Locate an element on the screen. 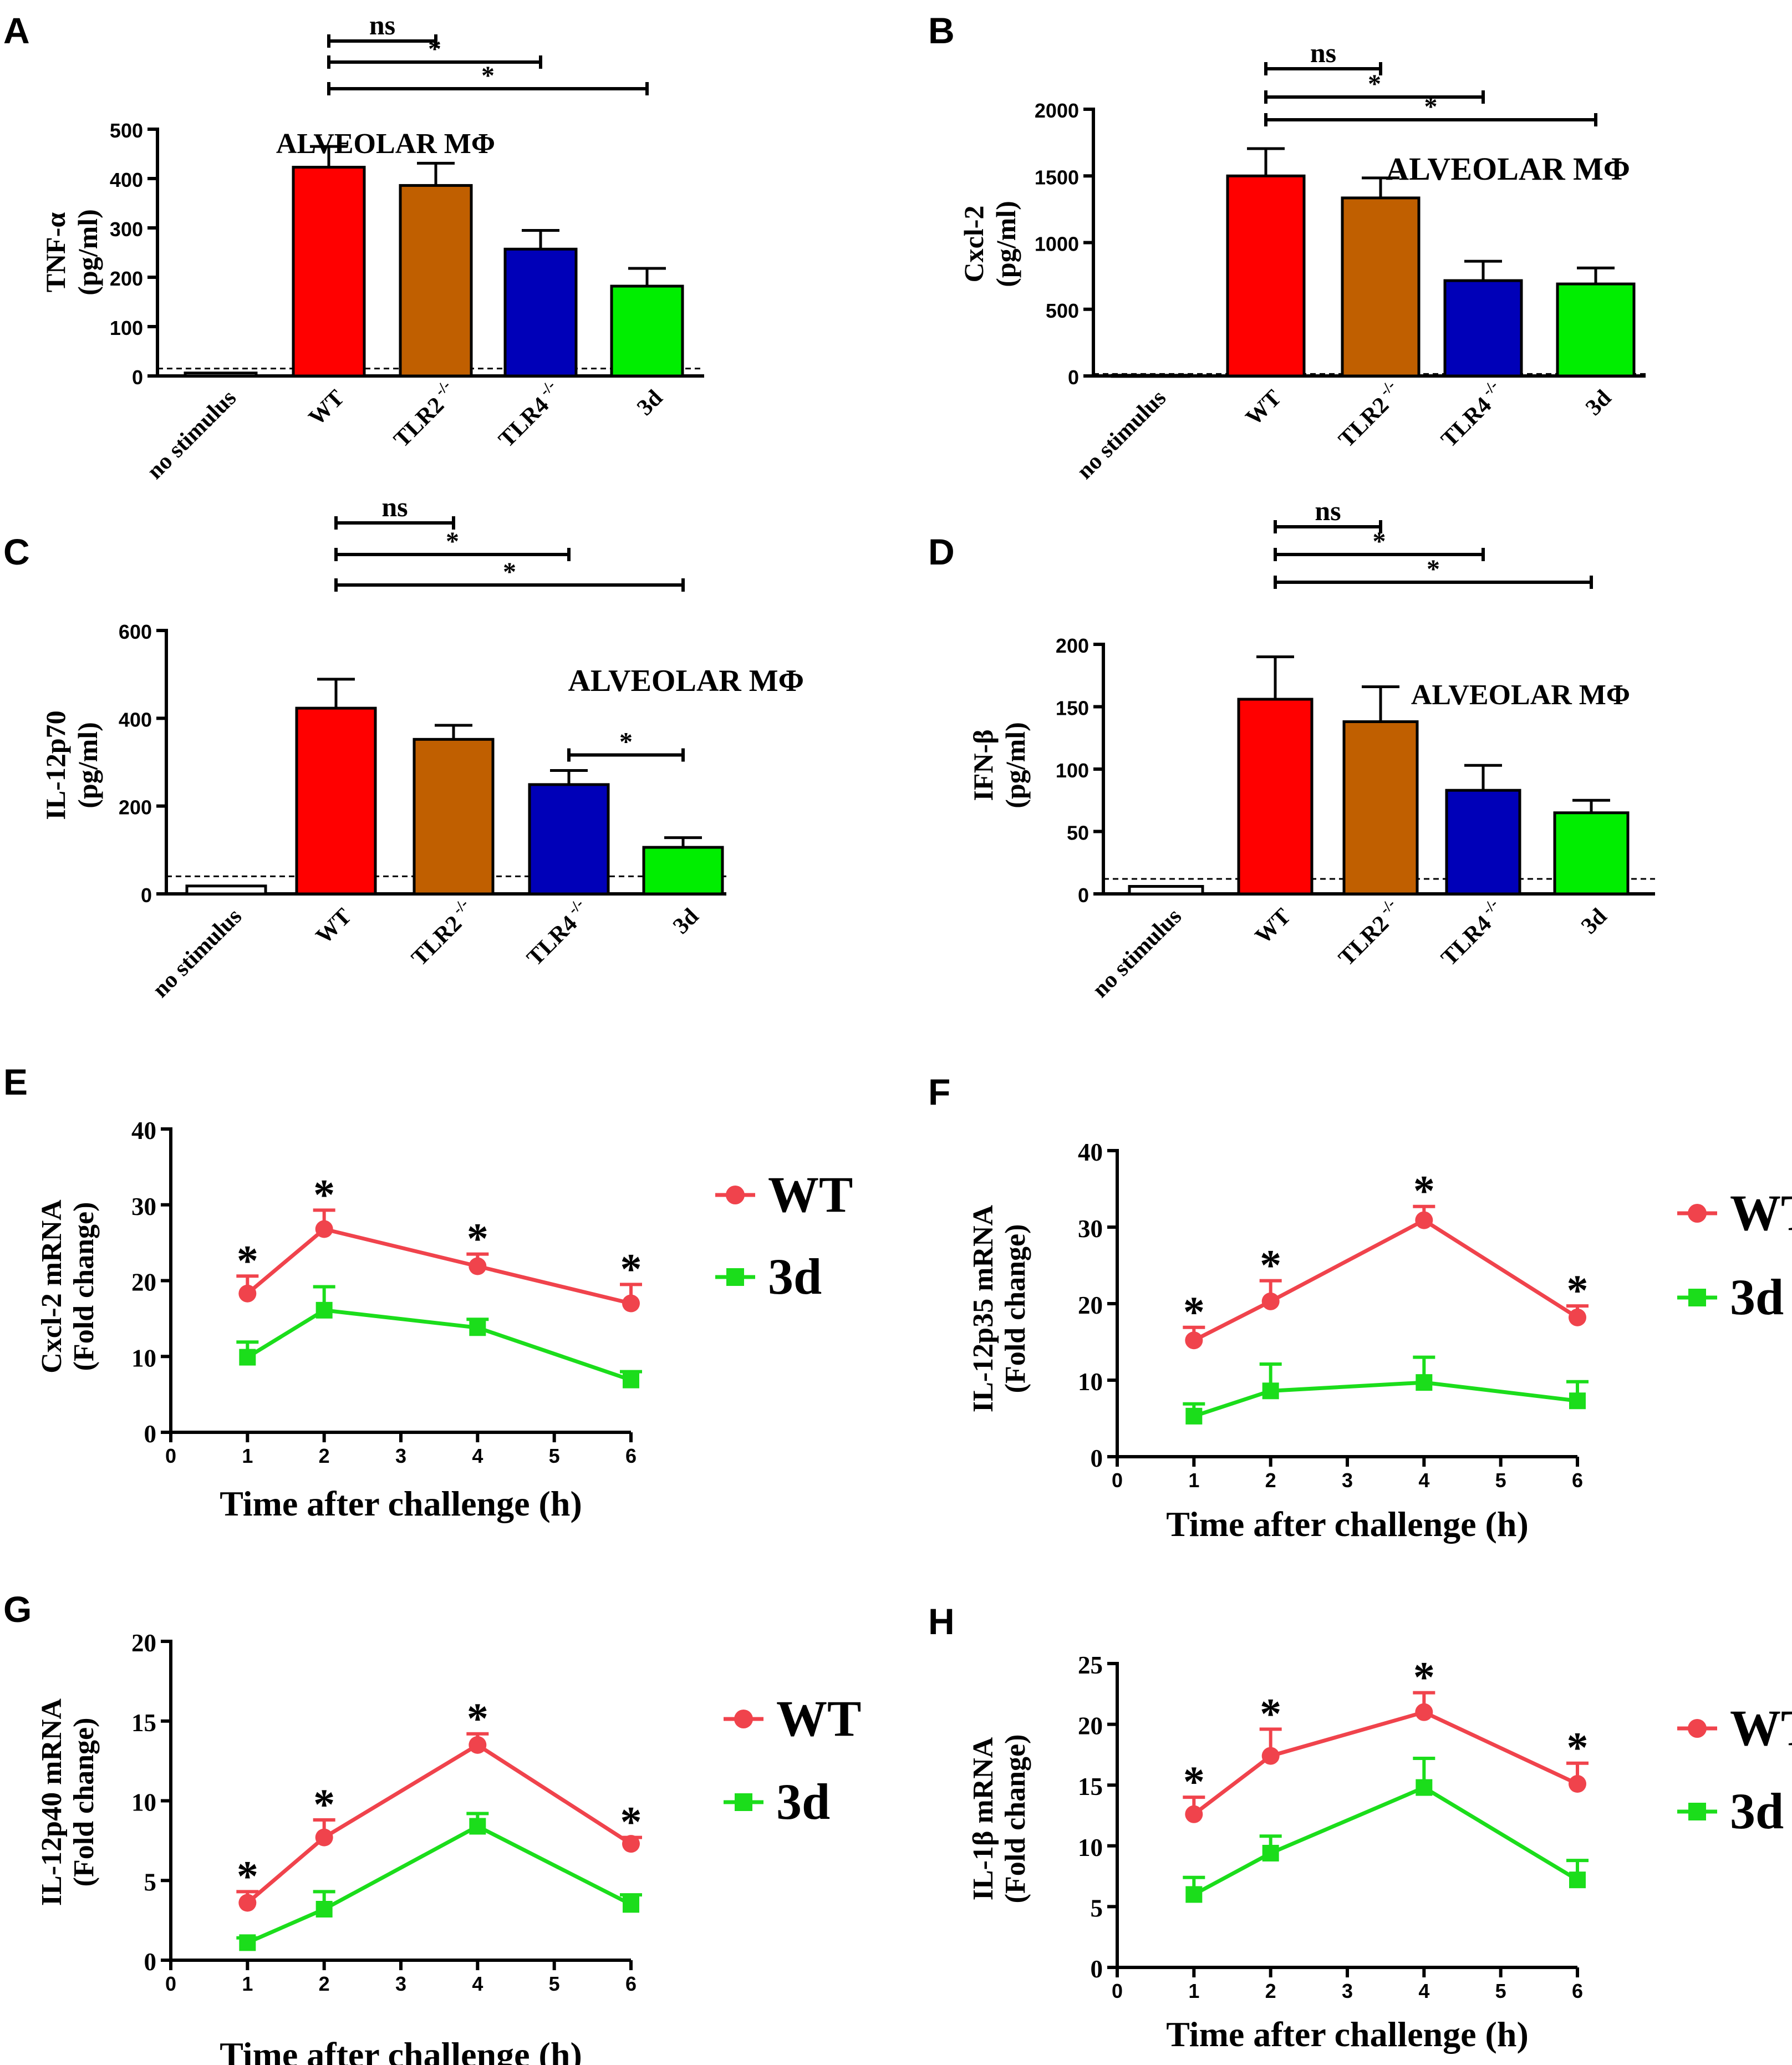 The width and height of the screenshot is (1792, 2065). y-axis-label: Cxcl-2(pg/ml) is located at coordinates (990, 244).